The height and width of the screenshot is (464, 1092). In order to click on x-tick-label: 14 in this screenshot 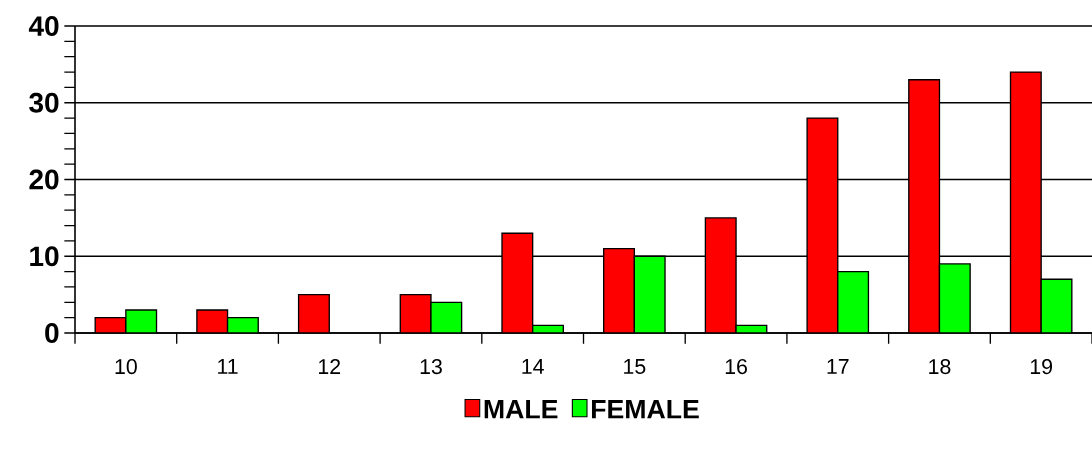, I will do `click(533, 366)`.